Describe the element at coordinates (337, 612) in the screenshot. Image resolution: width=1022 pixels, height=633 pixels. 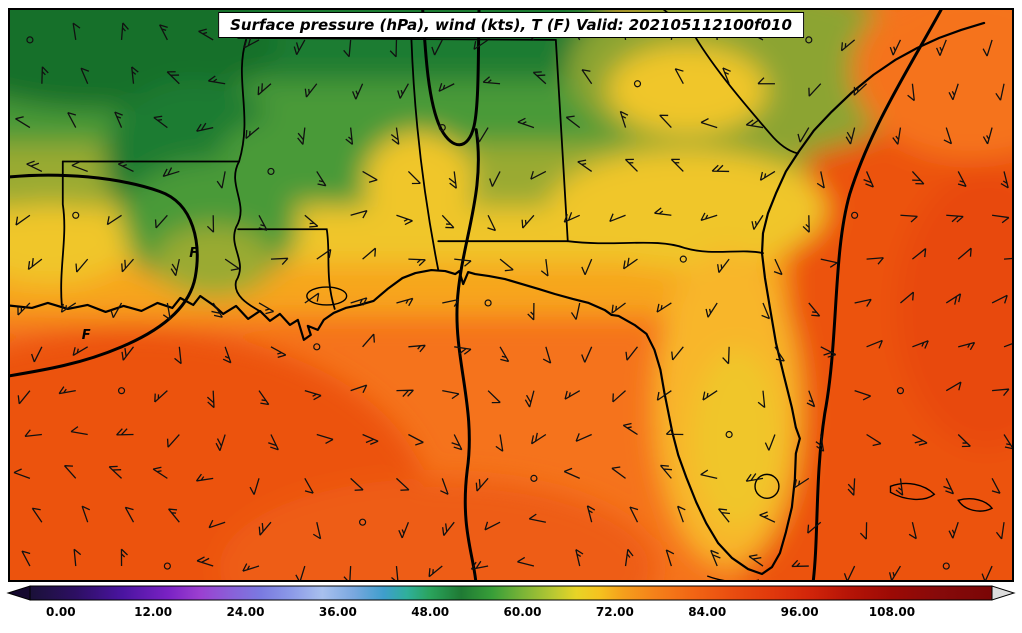
I see `colorbar-tick-label: 36.00` at that location.